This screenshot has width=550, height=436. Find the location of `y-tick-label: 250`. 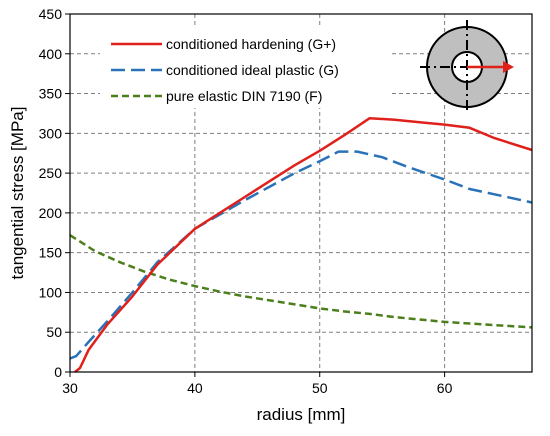

y-tick-label: 250 is located at coordinates (51, 173).